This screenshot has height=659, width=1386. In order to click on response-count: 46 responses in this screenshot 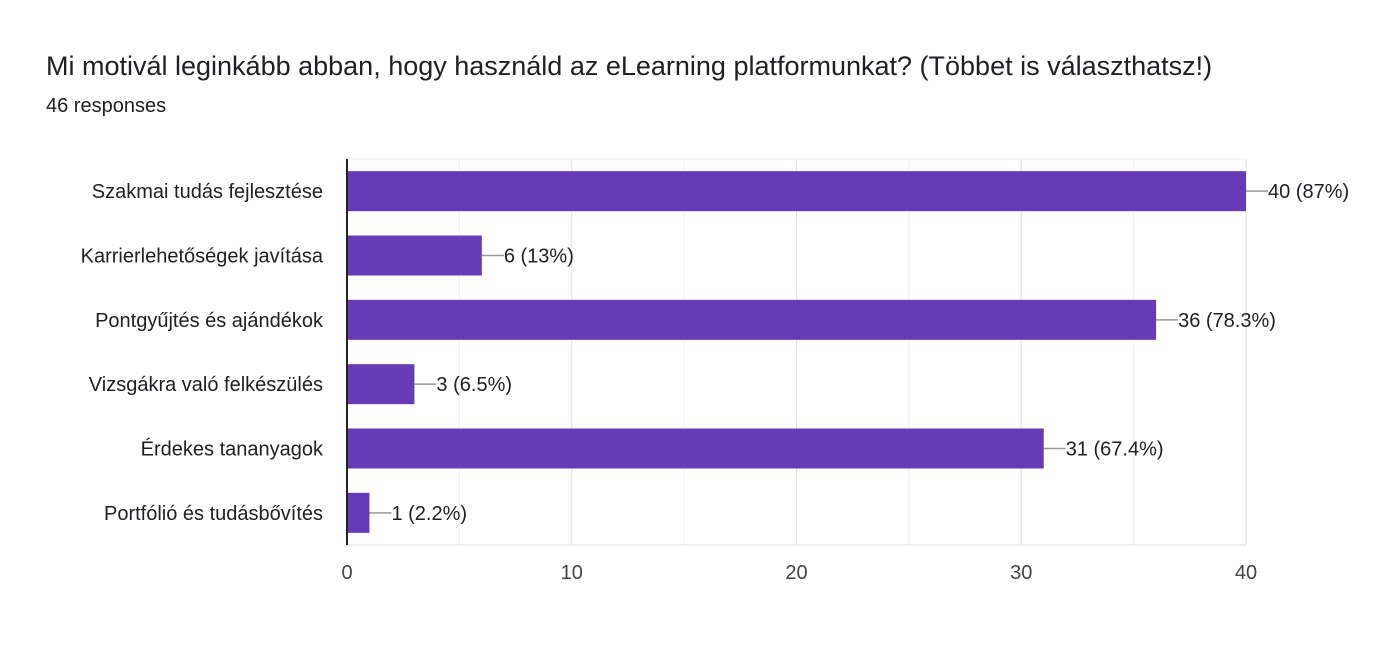, I will do `click(106, 106)`.